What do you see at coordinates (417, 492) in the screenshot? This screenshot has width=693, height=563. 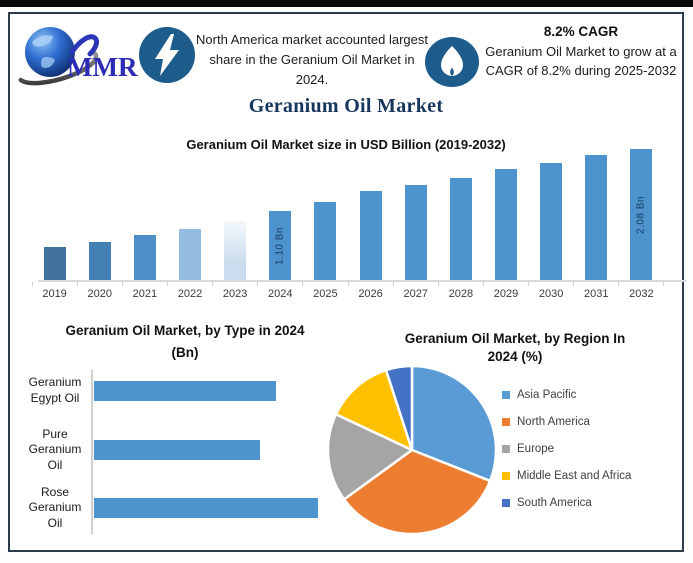 I see `pie-slice-north-america` at bounding box center [417, 492].